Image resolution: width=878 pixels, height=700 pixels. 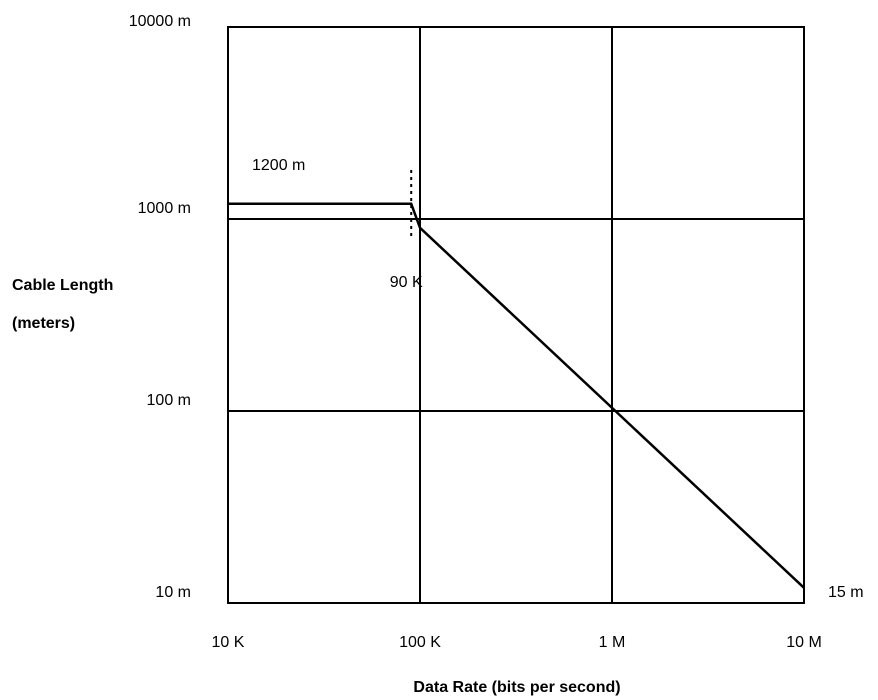 What do you see at coordinates (228, 642) in the screenshot?
I see `x-tick-label: 10 K` at bounding box center [228, 642].